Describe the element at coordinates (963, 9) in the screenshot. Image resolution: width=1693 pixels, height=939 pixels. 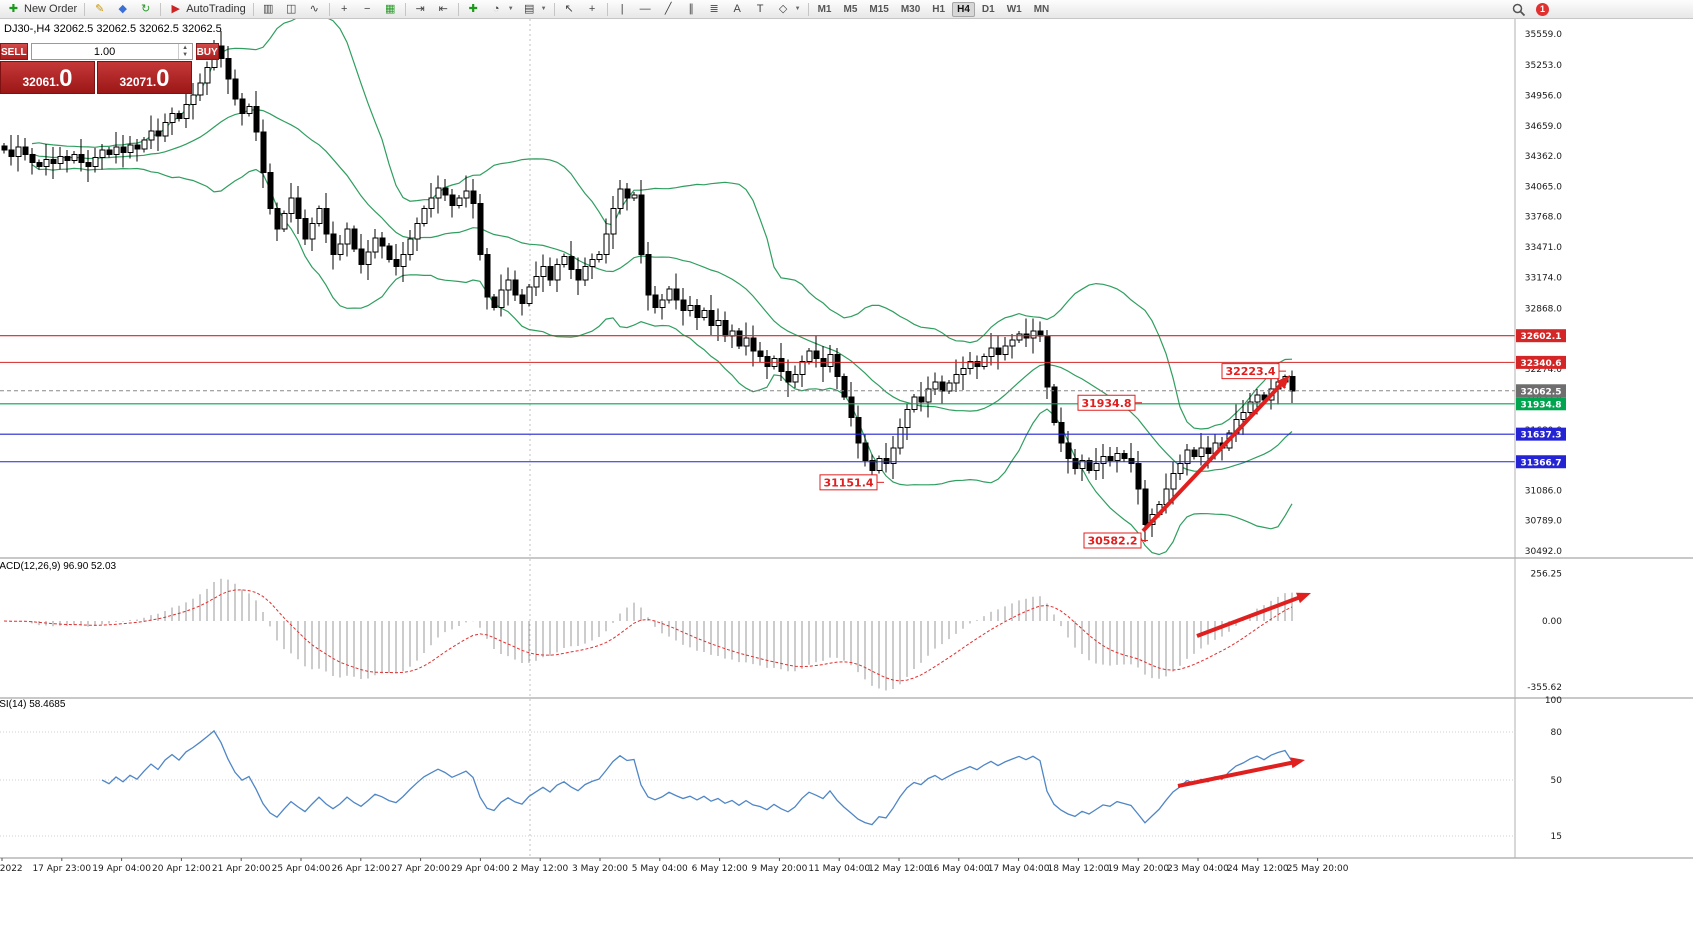
I see `timeframe-h4-button: H4` at that location.